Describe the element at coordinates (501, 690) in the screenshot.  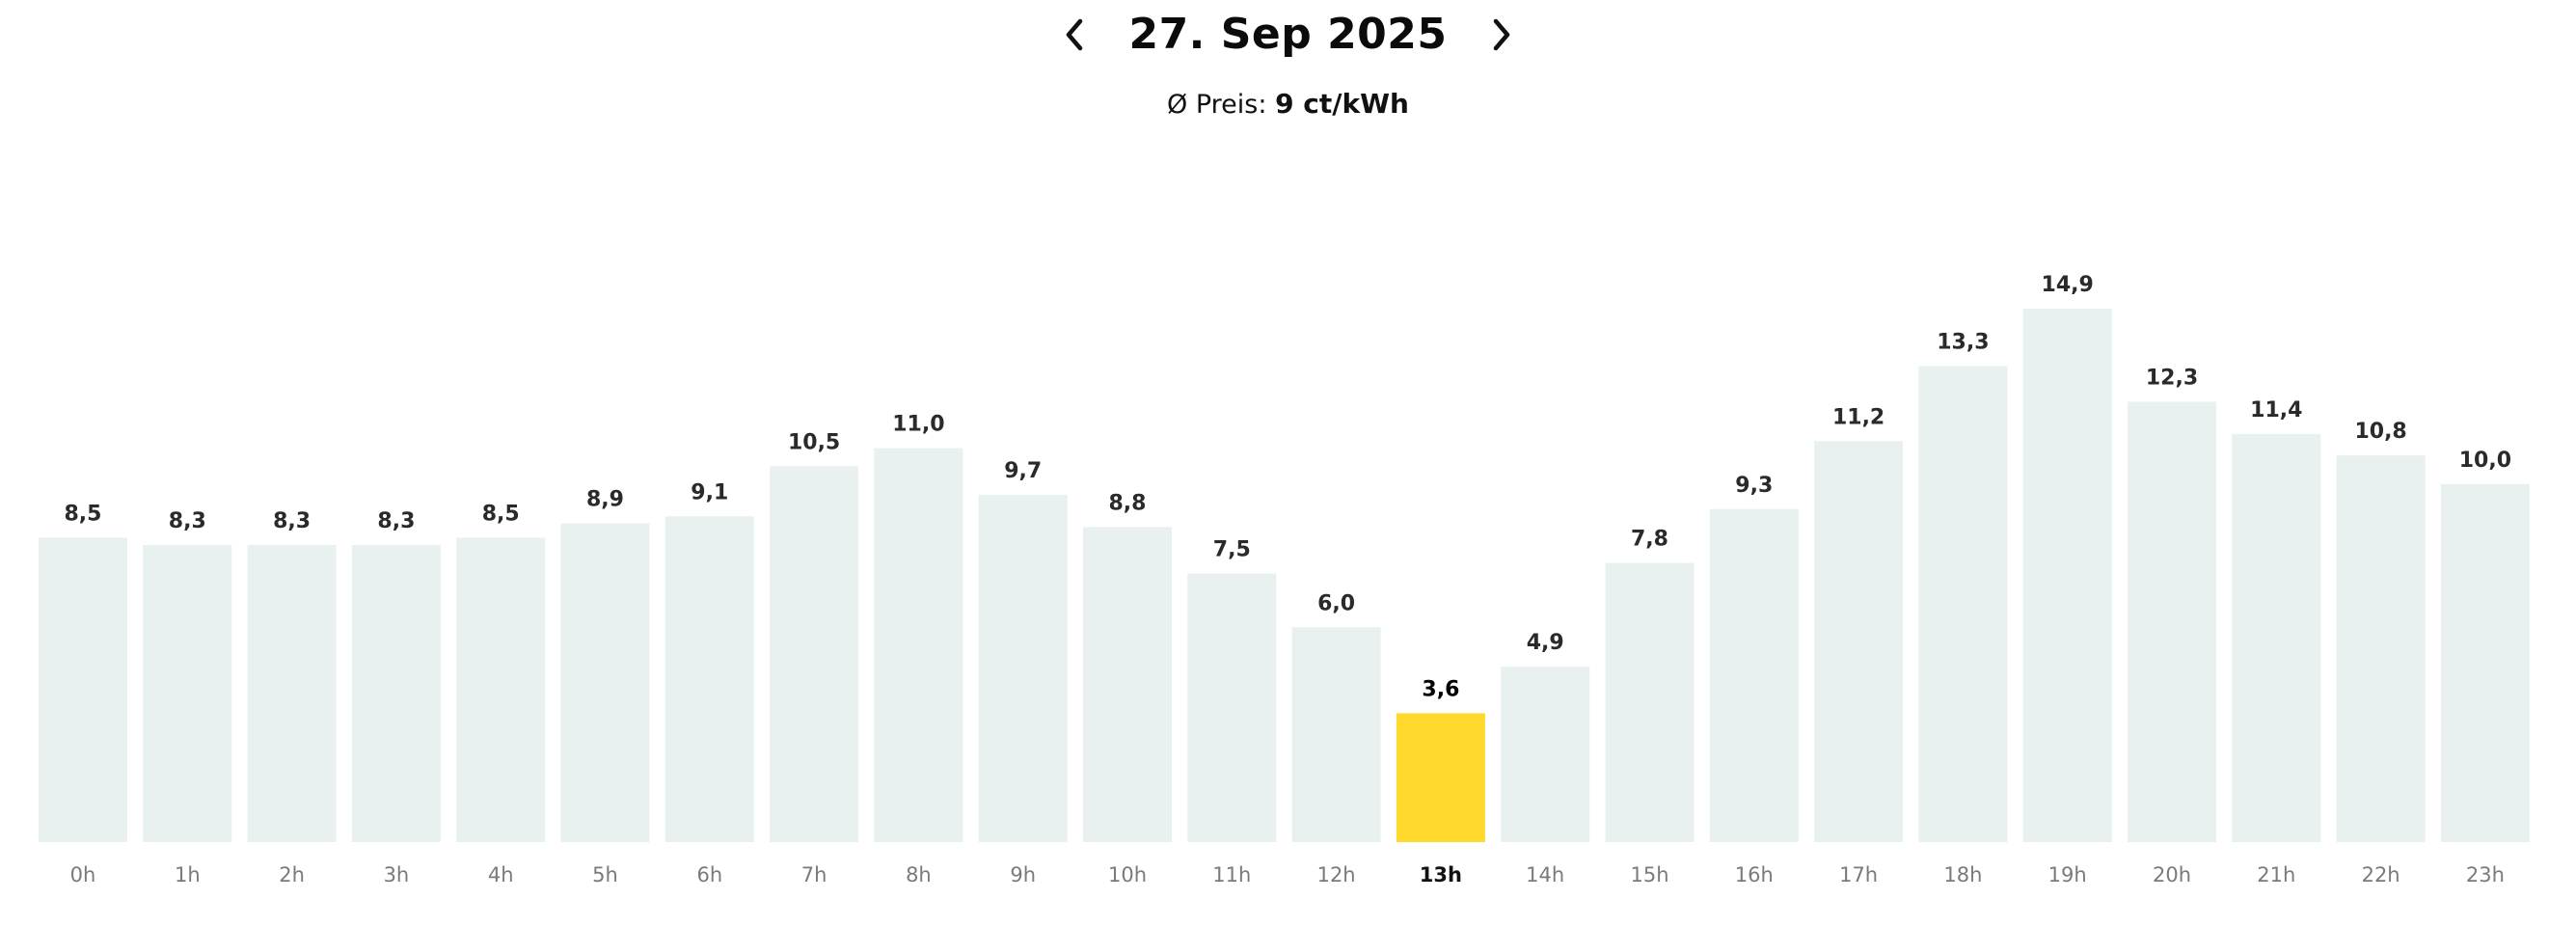
I see `bar-4h` at that location.